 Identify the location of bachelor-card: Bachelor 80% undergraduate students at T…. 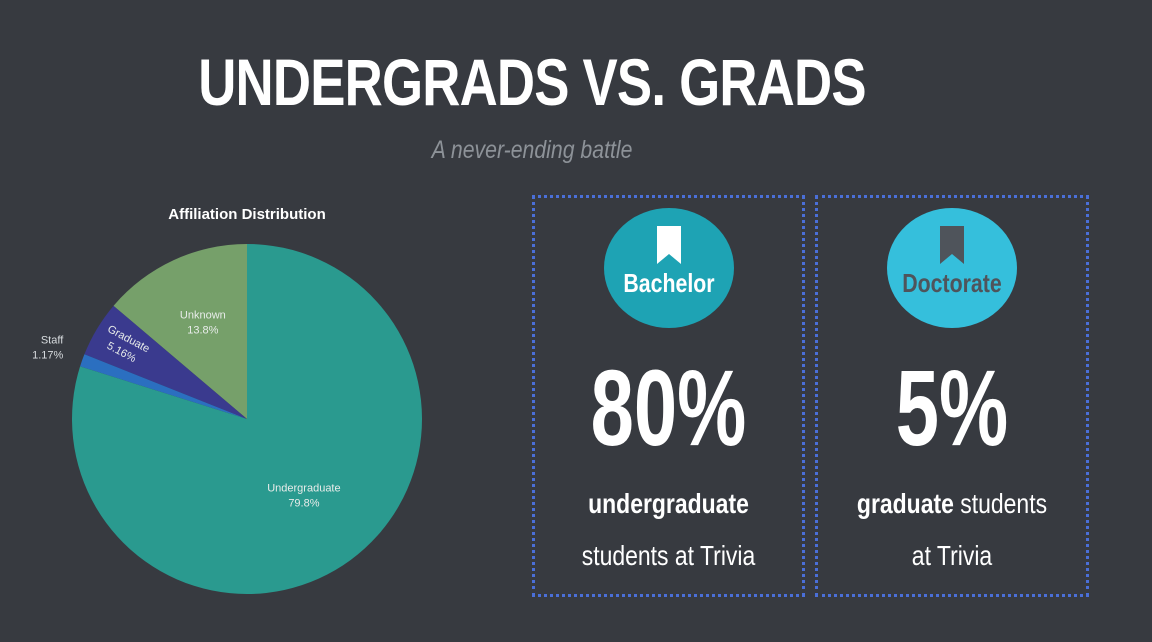
(668, 396).